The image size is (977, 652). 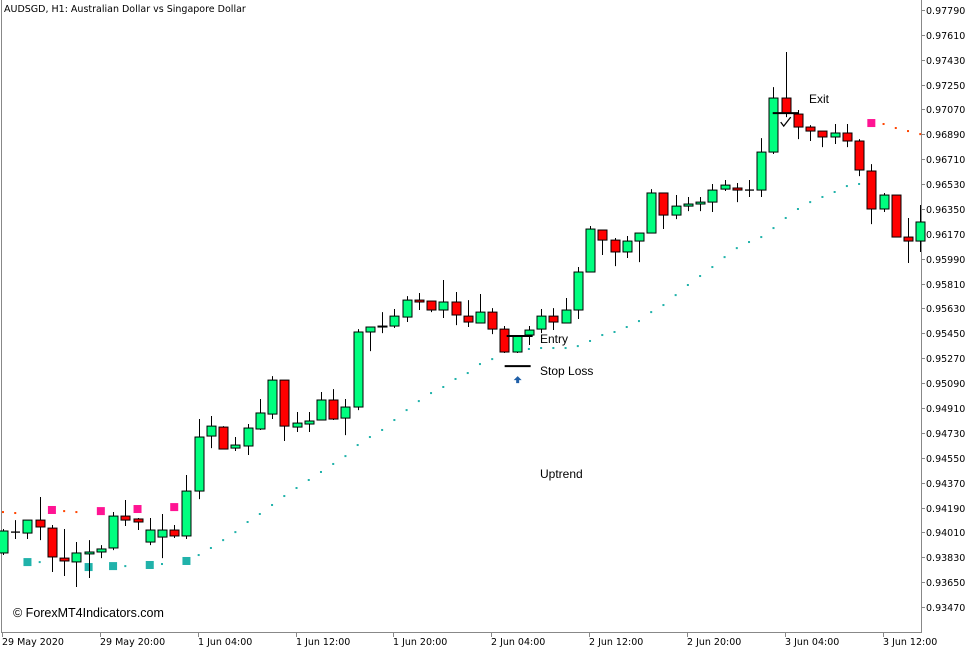 I want to click on price-tick-label: 0.96530, so click(x=945, y=185).